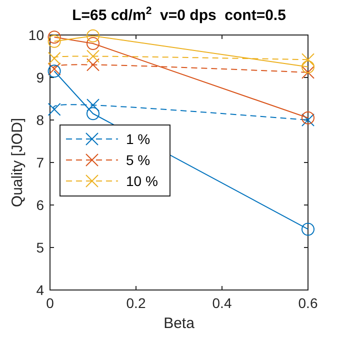  I want to click on x-tick-label: 0.4, so click(222, 303).